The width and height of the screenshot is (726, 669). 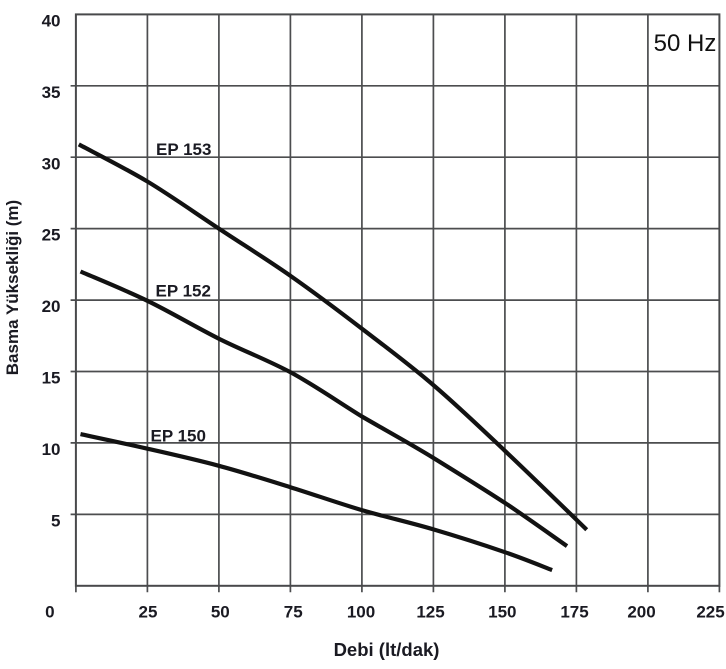 I want to click on svg-text: Basma Yüksekliği (m), so click(x=12, y=287).